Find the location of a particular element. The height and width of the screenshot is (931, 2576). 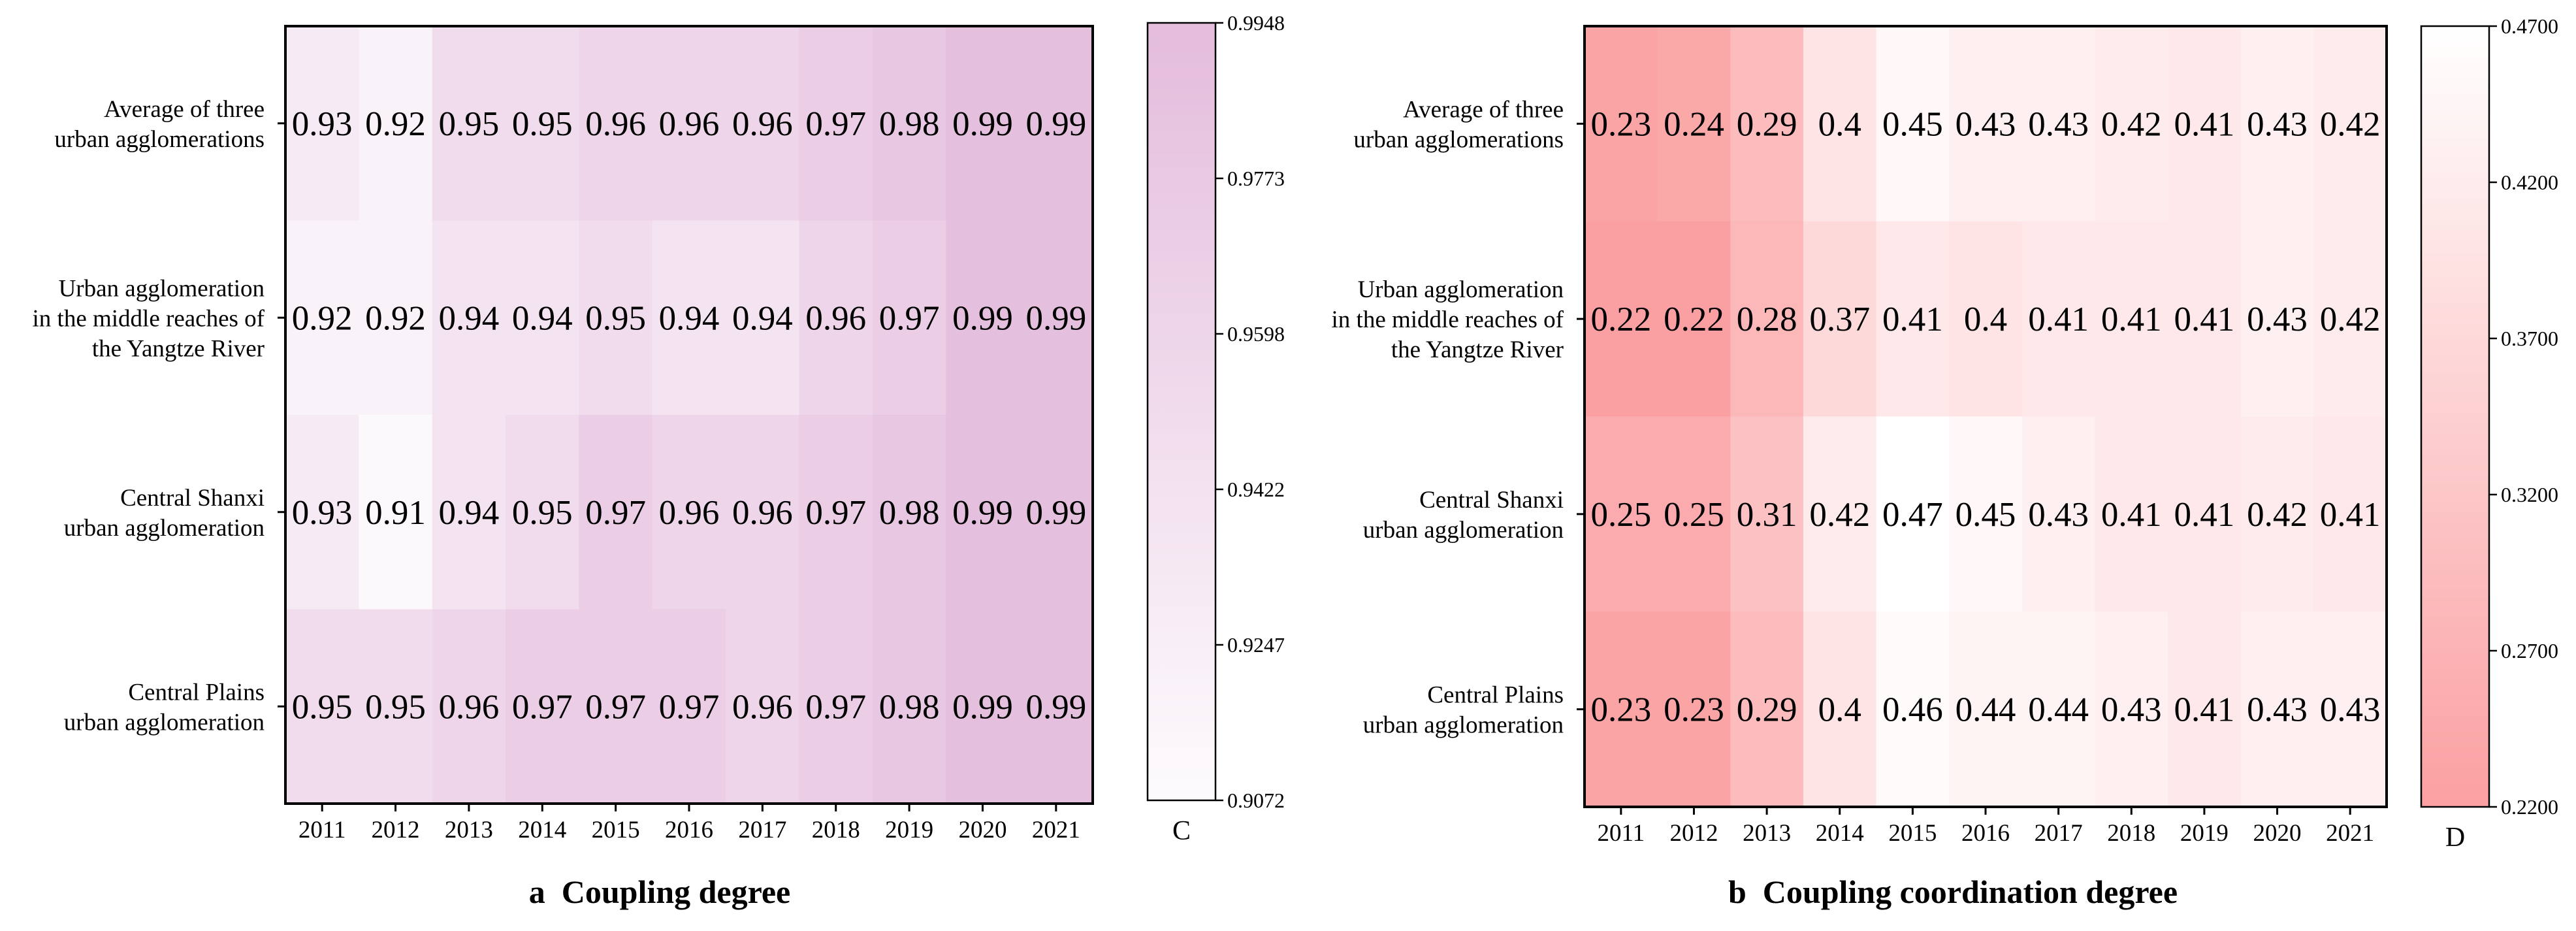

colorbar-tick-label: 0.9773 is located at coordinates (1256, 178).